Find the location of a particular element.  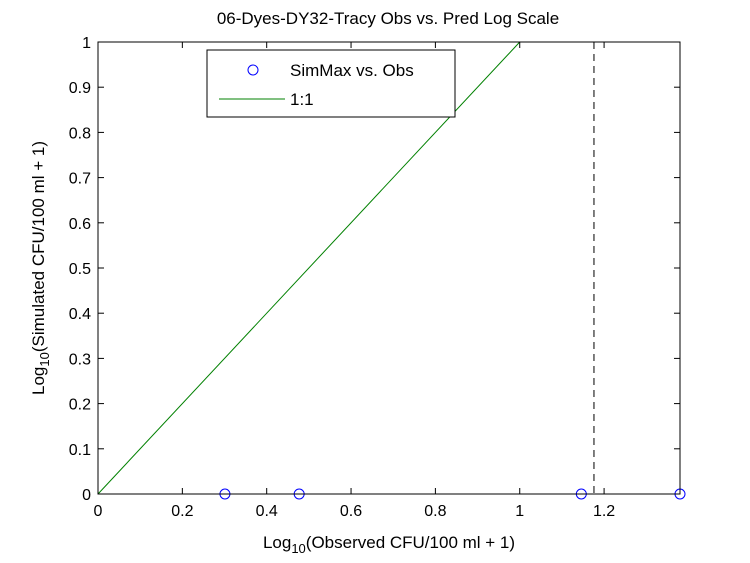

y-tick-label: 0.4 is located at coordinates (80, 314).